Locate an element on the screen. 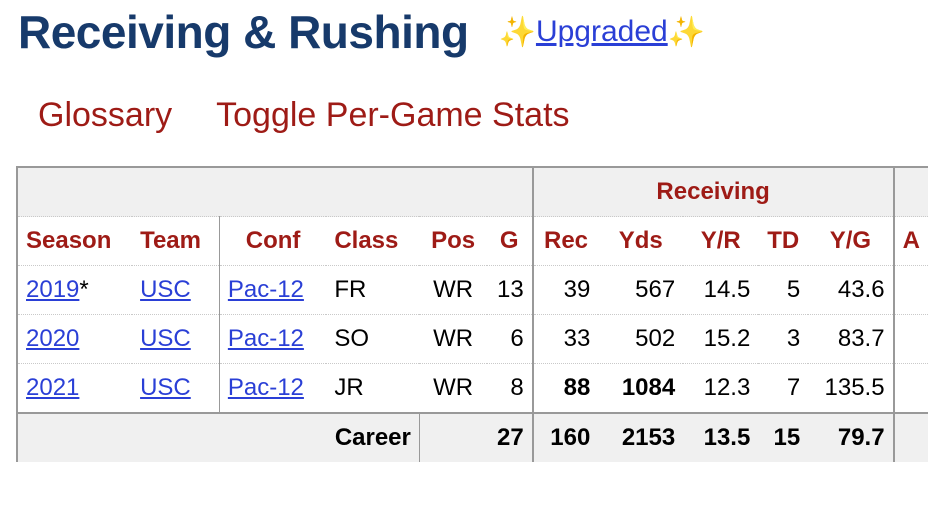  class-cell: JR is located at coordinates (373, 388).